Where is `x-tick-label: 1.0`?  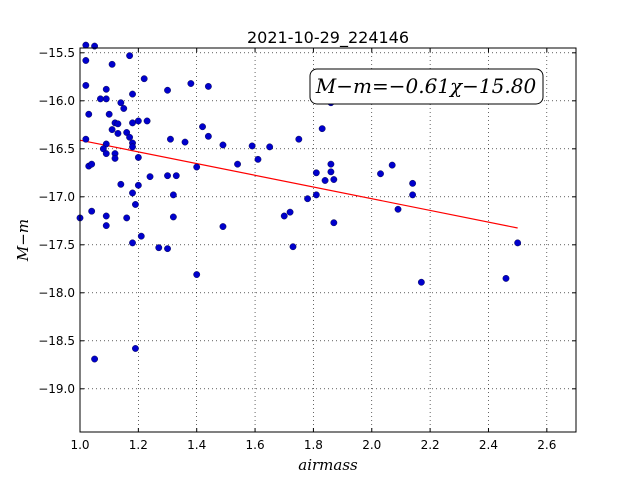 x-tick-label: 1.0 is located at coordinates (79, 445).